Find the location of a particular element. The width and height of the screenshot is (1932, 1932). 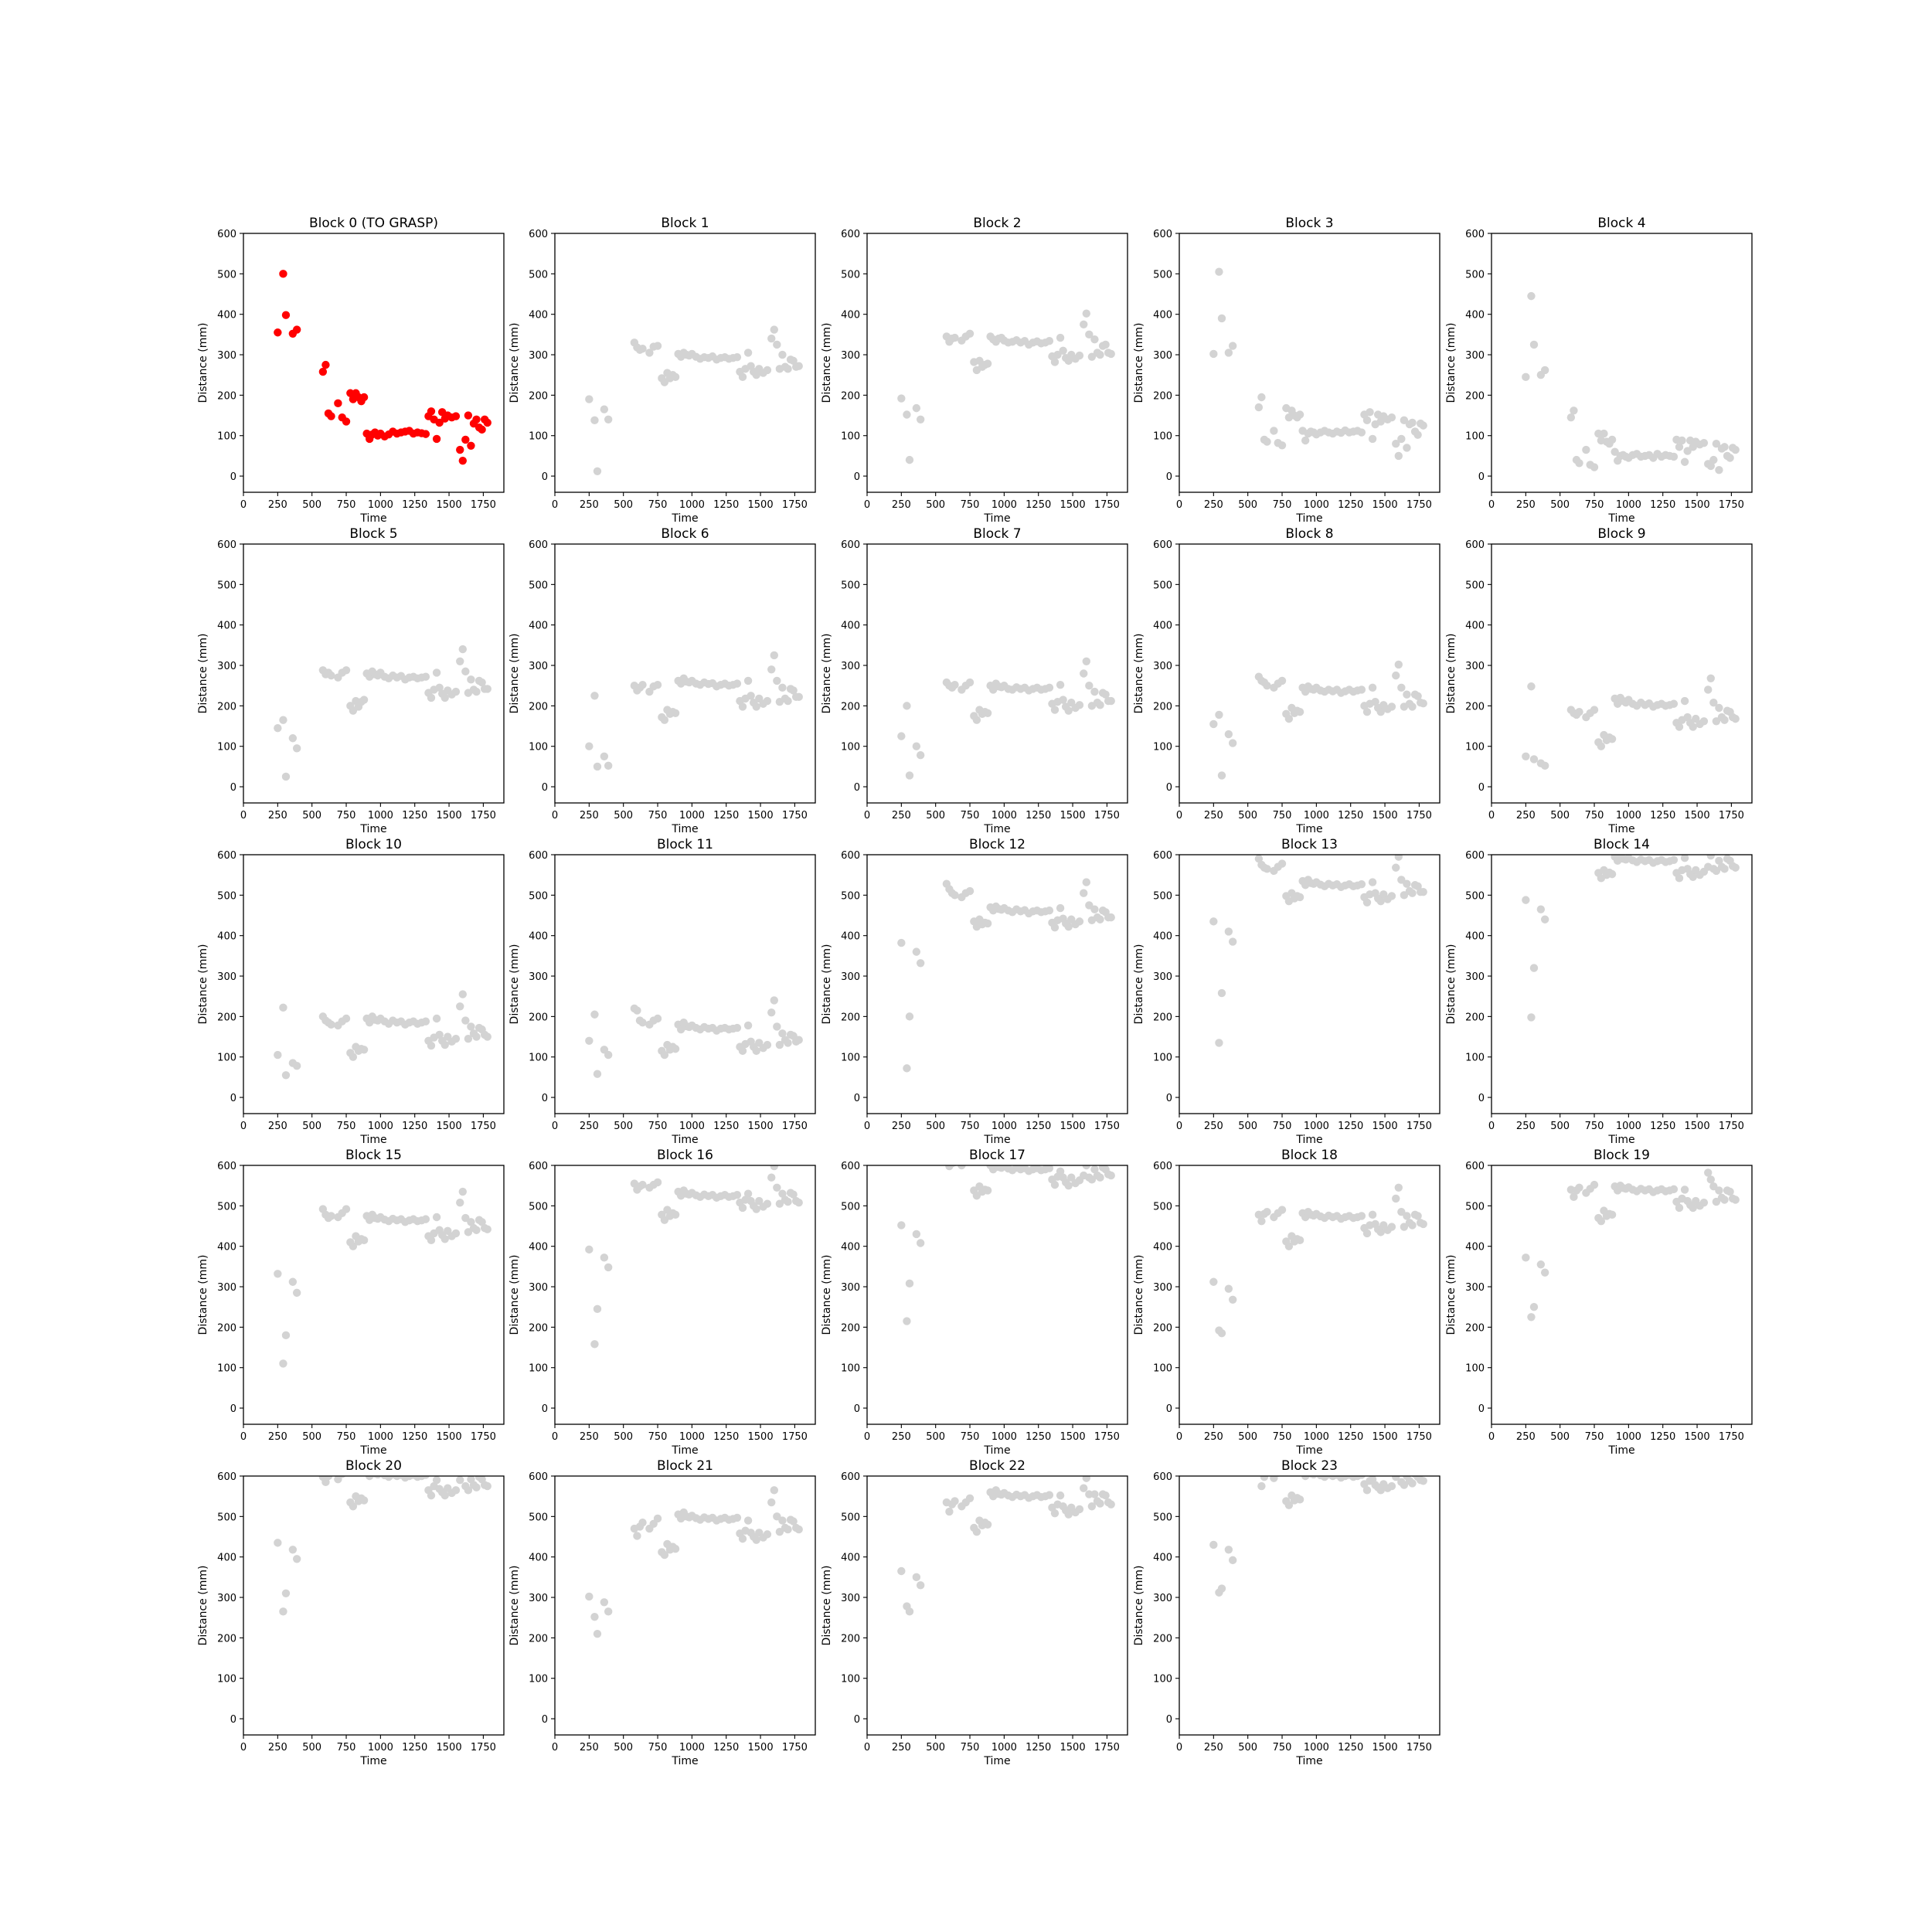

y-axis-label: Distance (mm) is located at coordinates (515, 985).